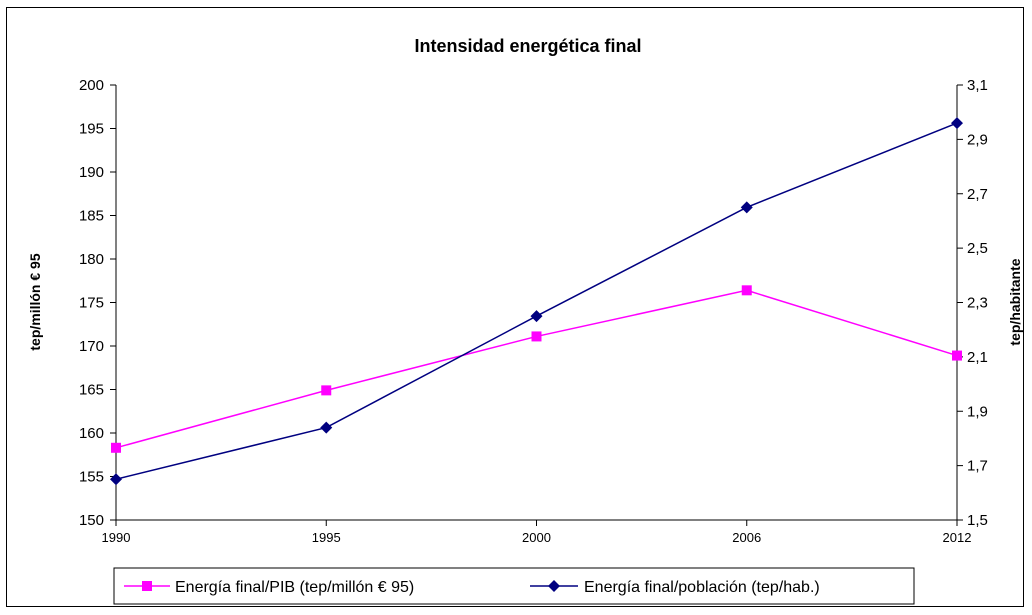 This screenshot has height=615, width=1032. What do you see at coordinates (326, 537) in the screenshot?
I see `x-tick-label: 1995` at bounding box center [326, 537].